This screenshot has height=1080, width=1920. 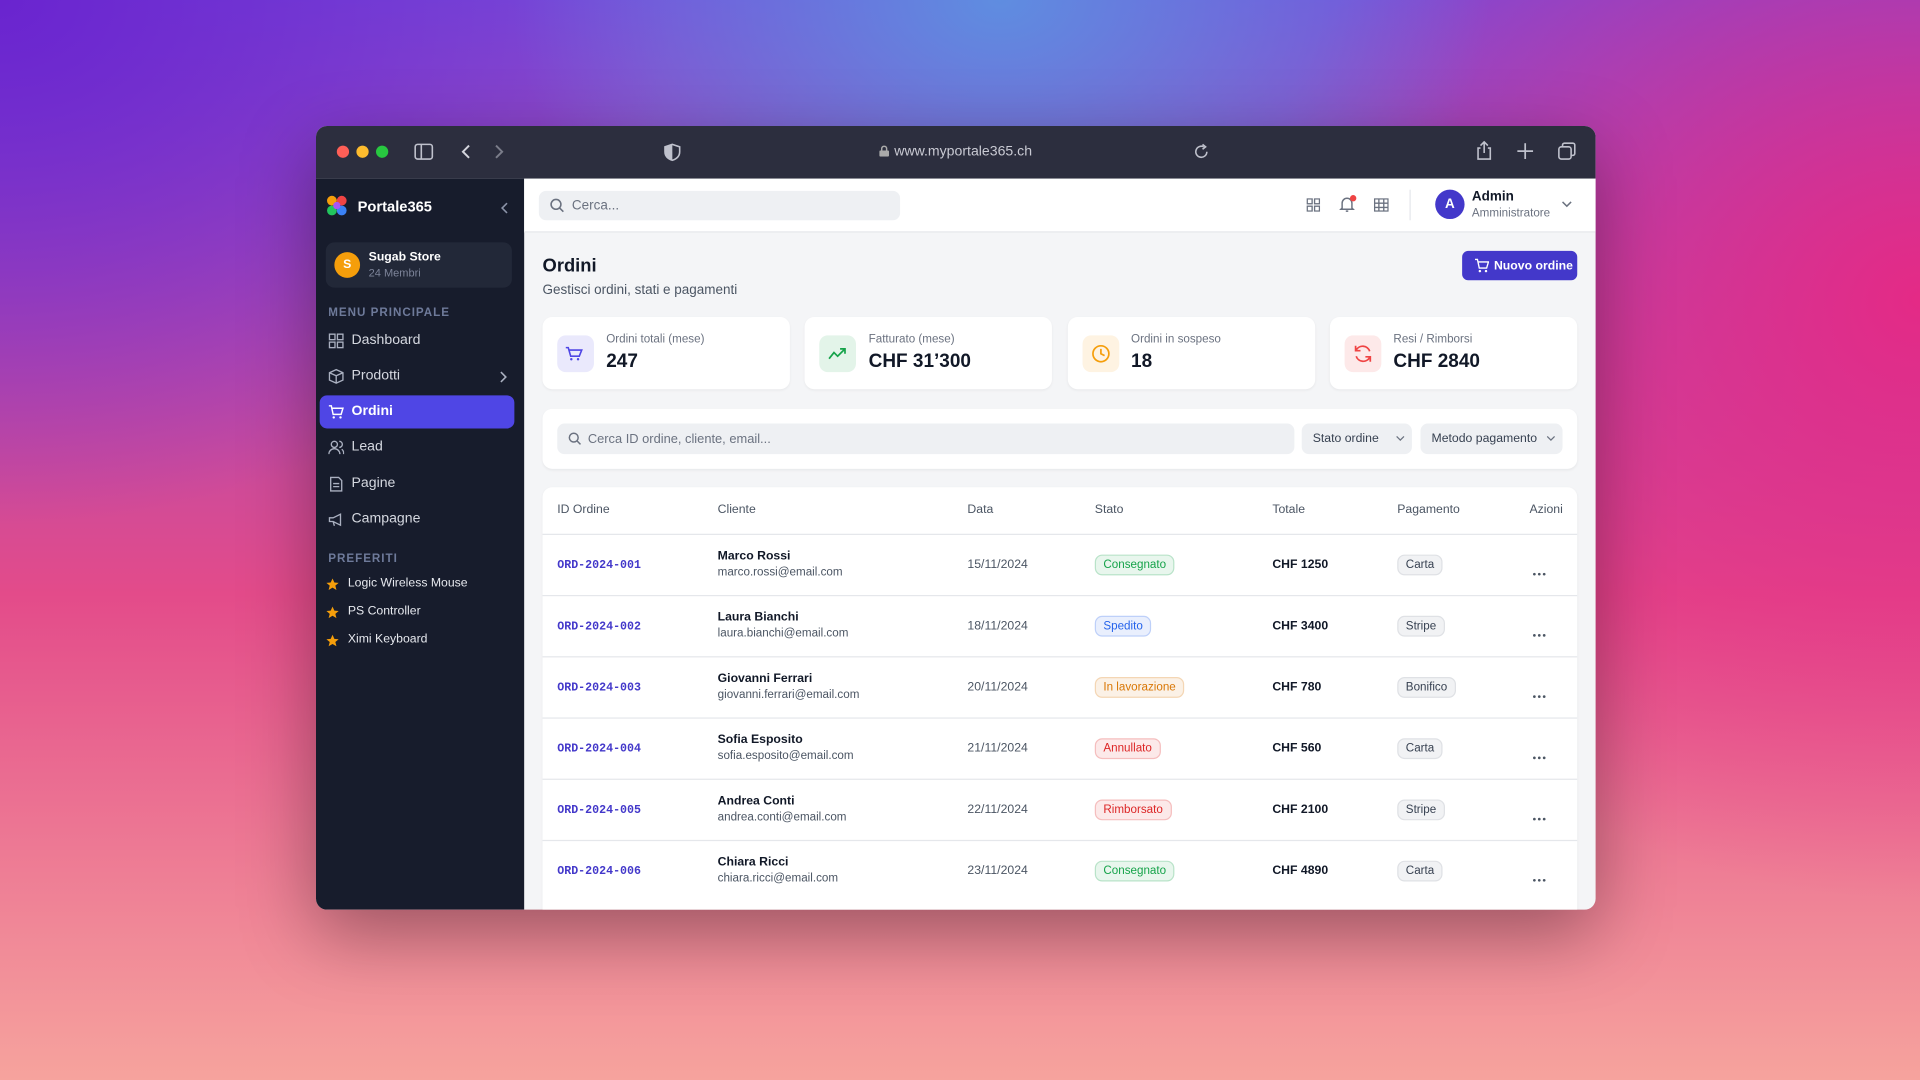 What do you see at coordinates (754, 556) in the screenshot?
I see `customer-name: Marco Rossi` at bounding box center [754, 556].